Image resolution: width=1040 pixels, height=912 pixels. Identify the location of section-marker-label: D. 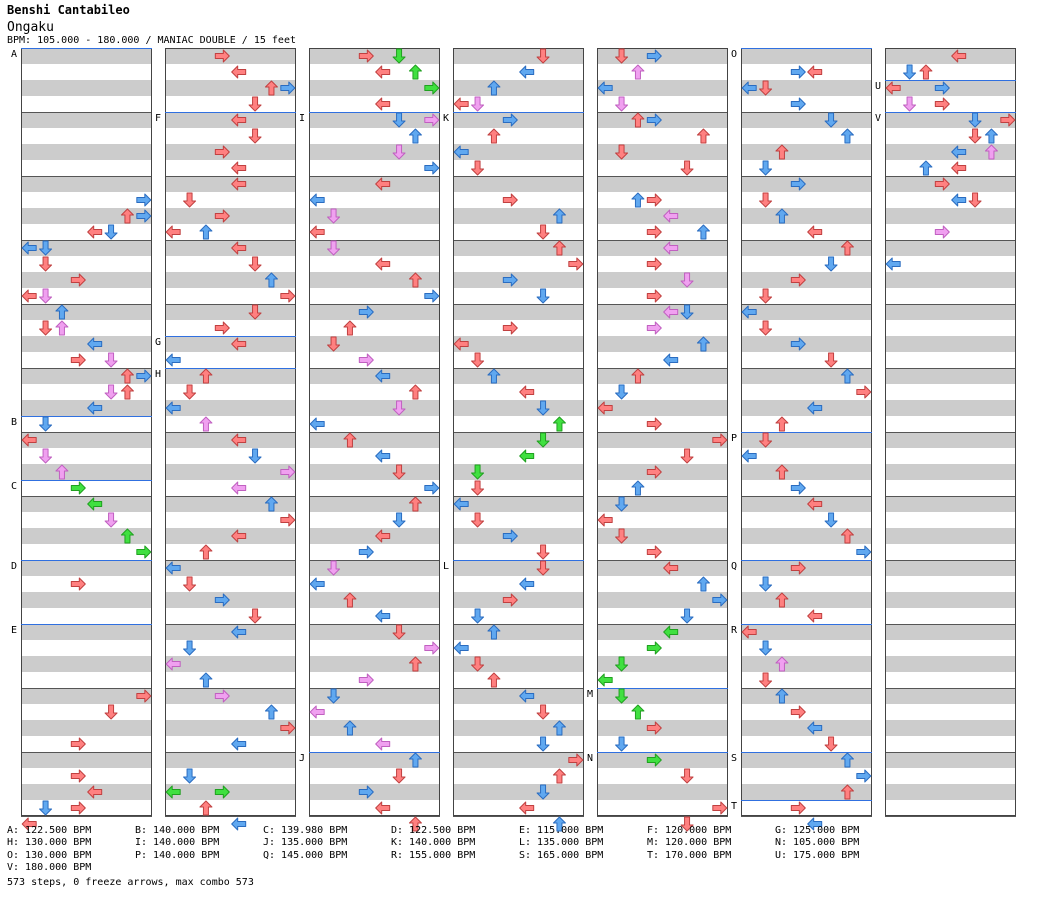
(14, 566).